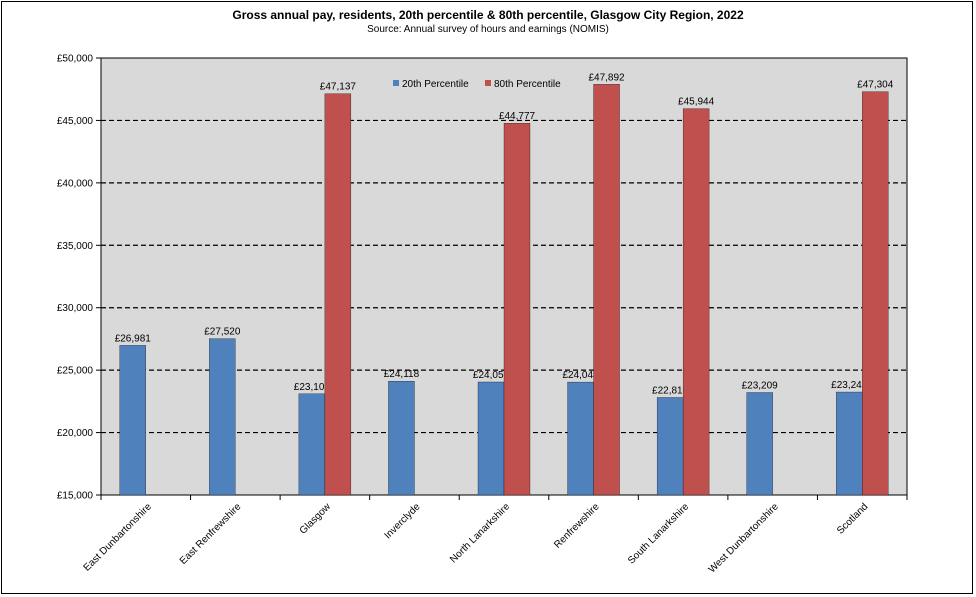 The height and width of the screenshot is (597, 976). Describe the element at coordinates (133, 338) in the screenshot. I see `data-label: £26,981` at that location.